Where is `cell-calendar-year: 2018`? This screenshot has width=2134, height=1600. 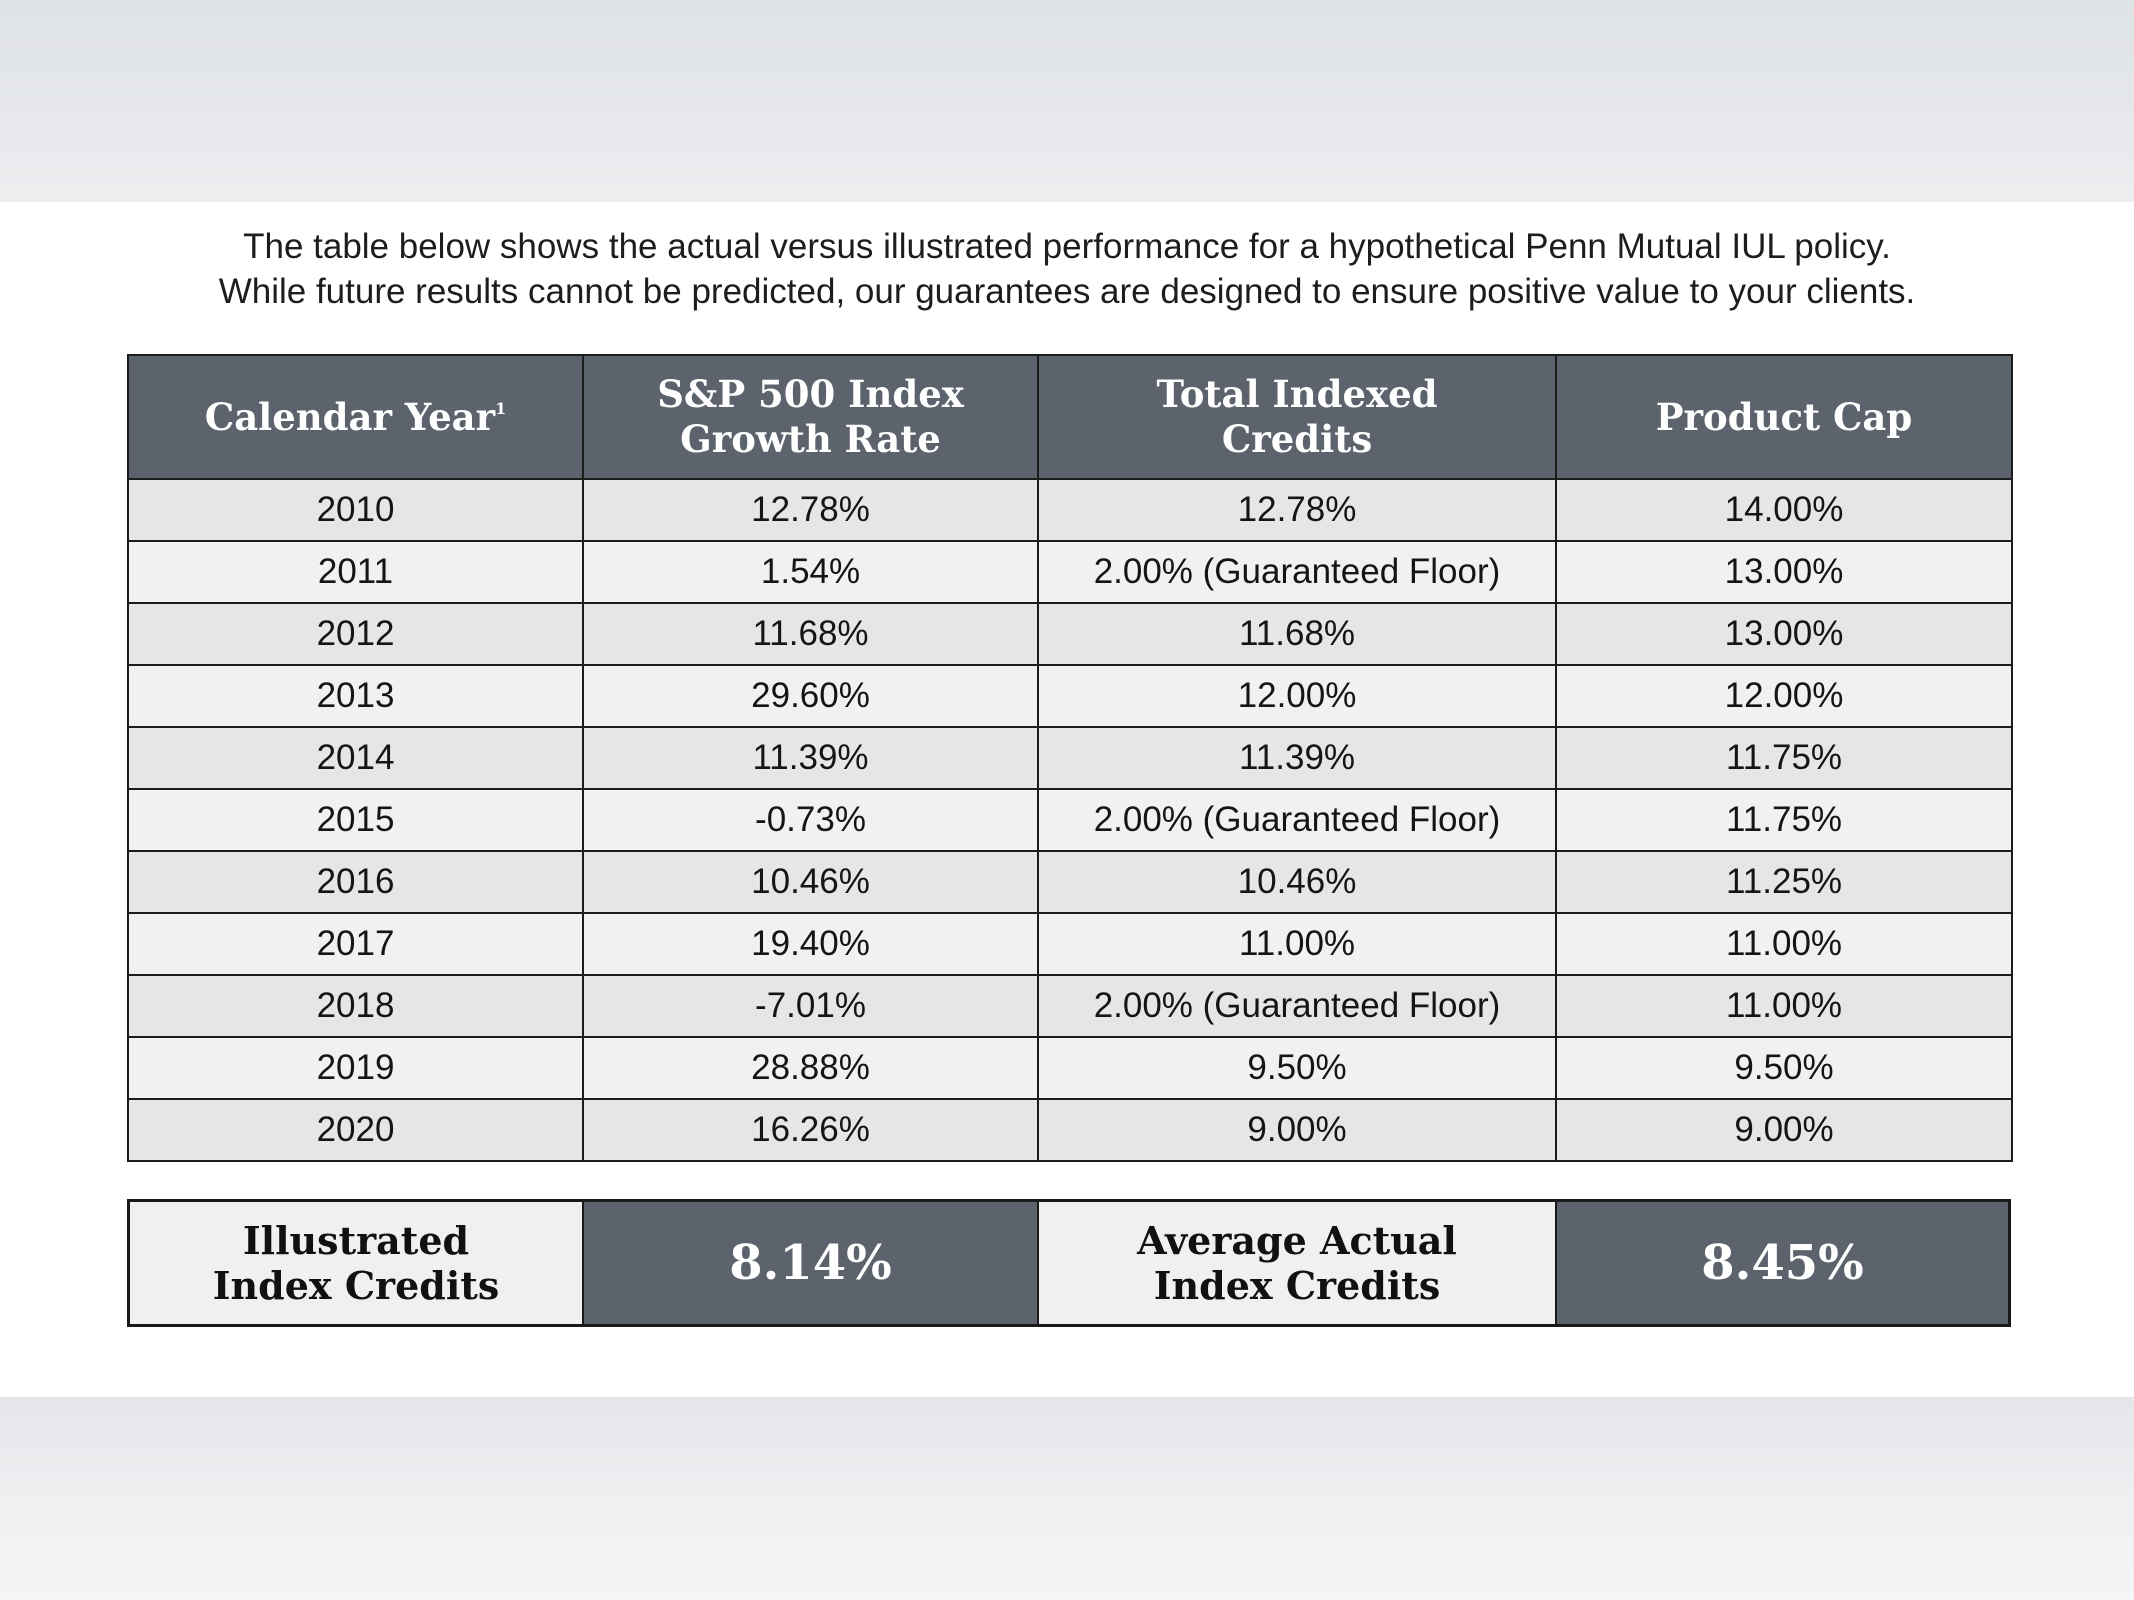 cell-calendar-year: 2018 is located at coordinates (355, 1006).